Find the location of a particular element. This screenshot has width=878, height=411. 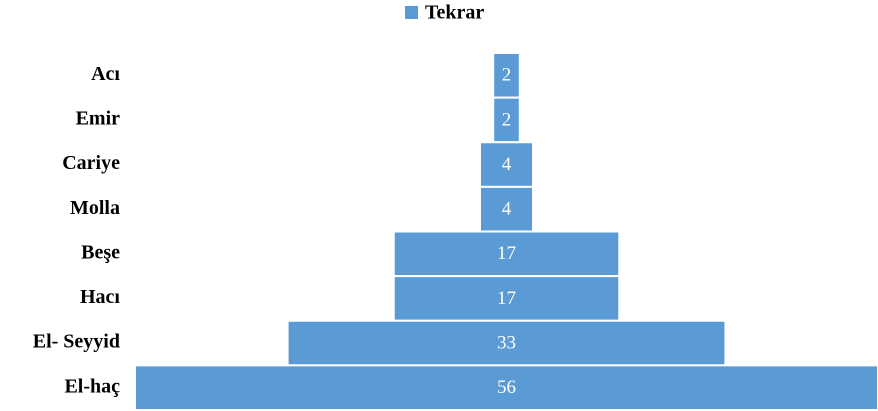

data-label: 56 is located at coordinates (506, 387).